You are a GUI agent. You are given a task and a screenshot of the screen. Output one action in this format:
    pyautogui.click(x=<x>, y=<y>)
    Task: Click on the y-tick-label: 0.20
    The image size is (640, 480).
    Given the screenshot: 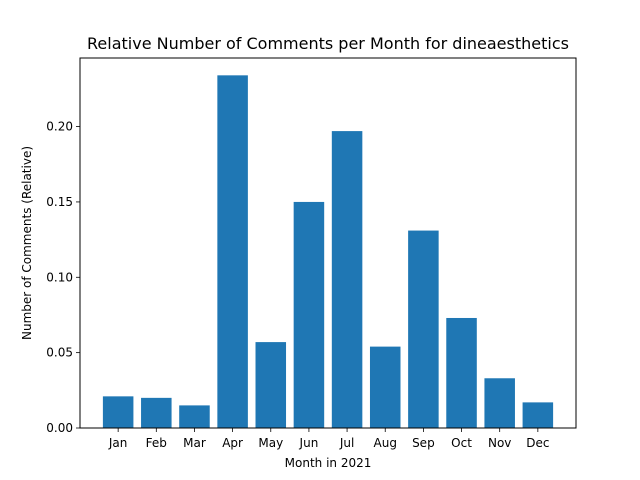 What is the action you would take?
    pyautogui.click(x=59, y=127)
    